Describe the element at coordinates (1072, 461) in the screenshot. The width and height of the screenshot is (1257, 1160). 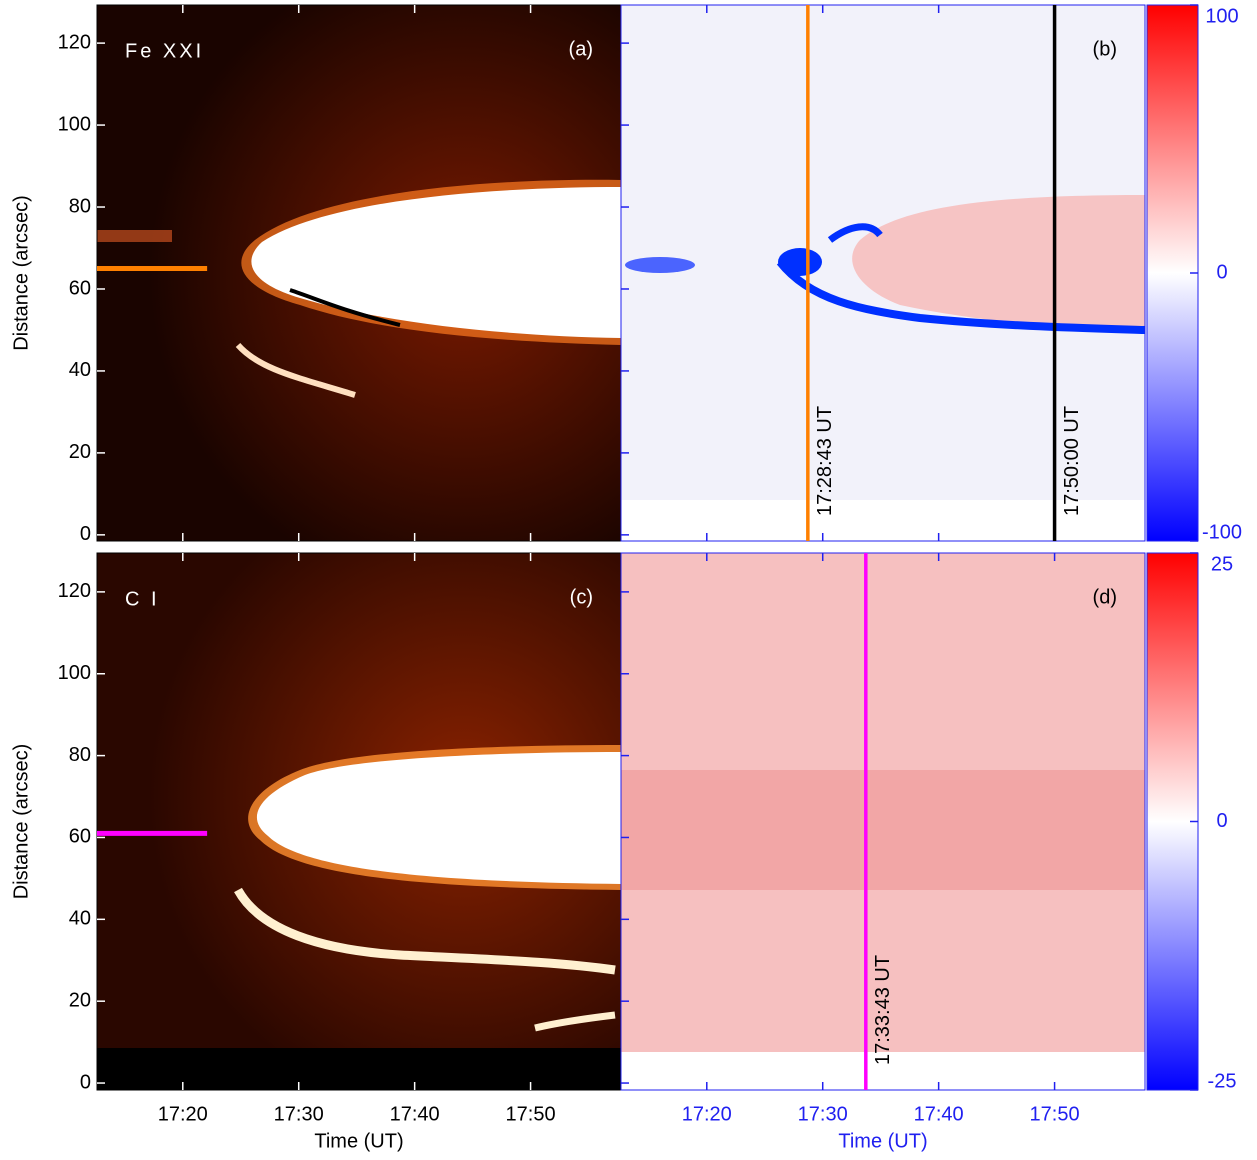
I see `time-marker-label: 17:50:00 UT` at that location.